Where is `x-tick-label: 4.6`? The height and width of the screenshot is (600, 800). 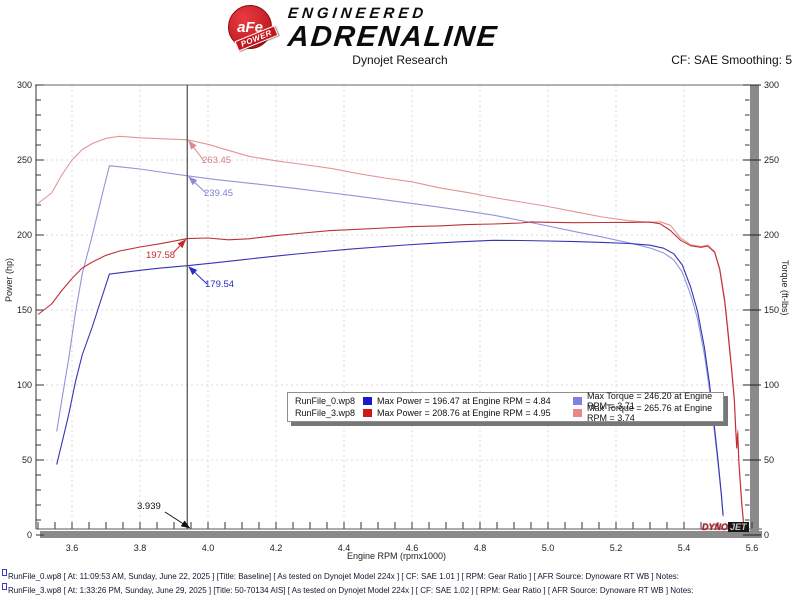 x-tick-label: 4.6 is located at coordinates (412, 548).